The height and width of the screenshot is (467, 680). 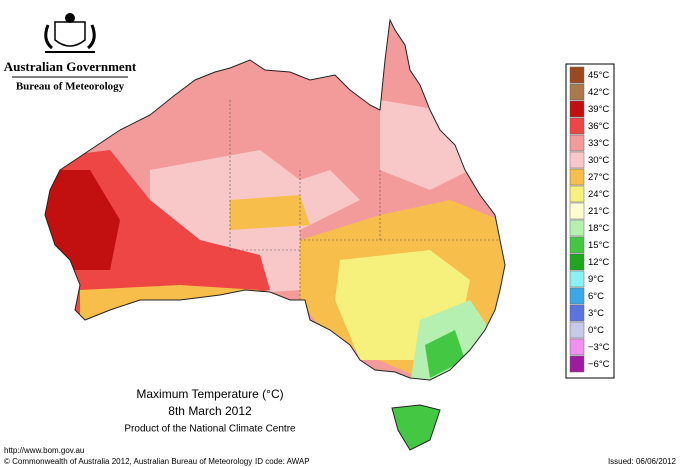 I want to click on footer-id: ID code: AWAP, so click(x=282, y=461).